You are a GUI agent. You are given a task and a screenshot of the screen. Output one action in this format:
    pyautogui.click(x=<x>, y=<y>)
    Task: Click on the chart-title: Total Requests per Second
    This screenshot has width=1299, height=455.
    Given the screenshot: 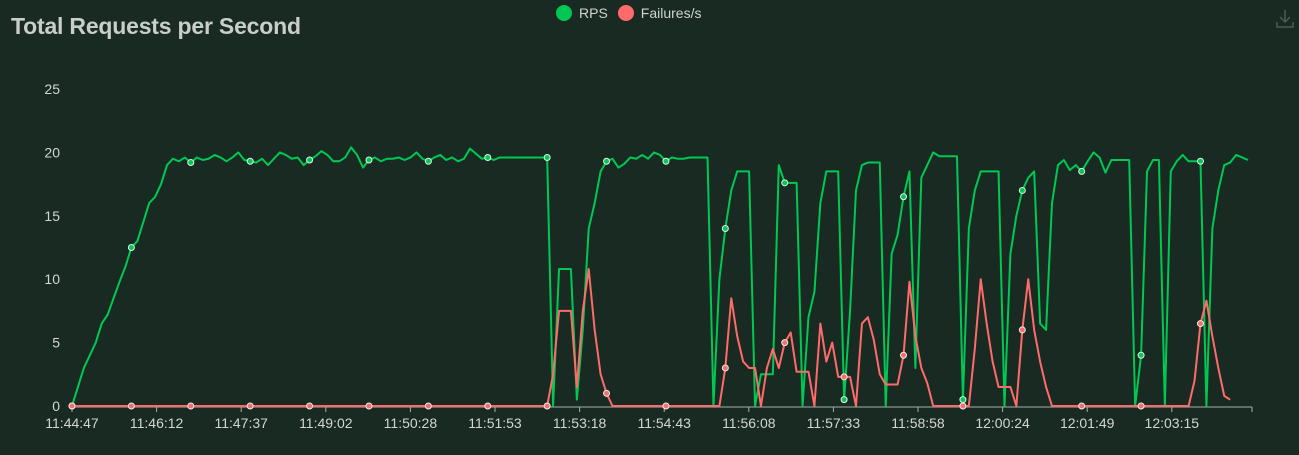 What is the action you would take?
    pyautogui.click(x=156, y=26)
    